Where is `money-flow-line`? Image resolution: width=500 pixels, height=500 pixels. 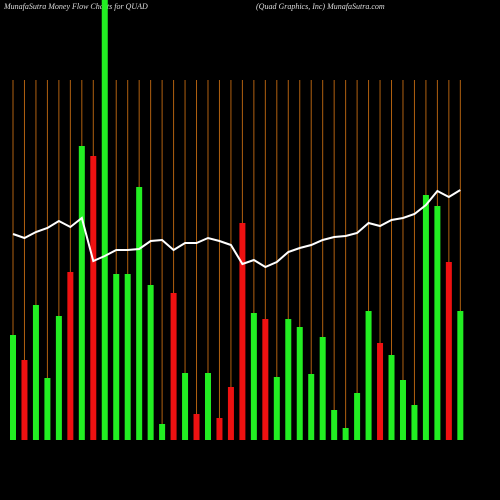 money-flow-line is located at coordinates (236, 229).